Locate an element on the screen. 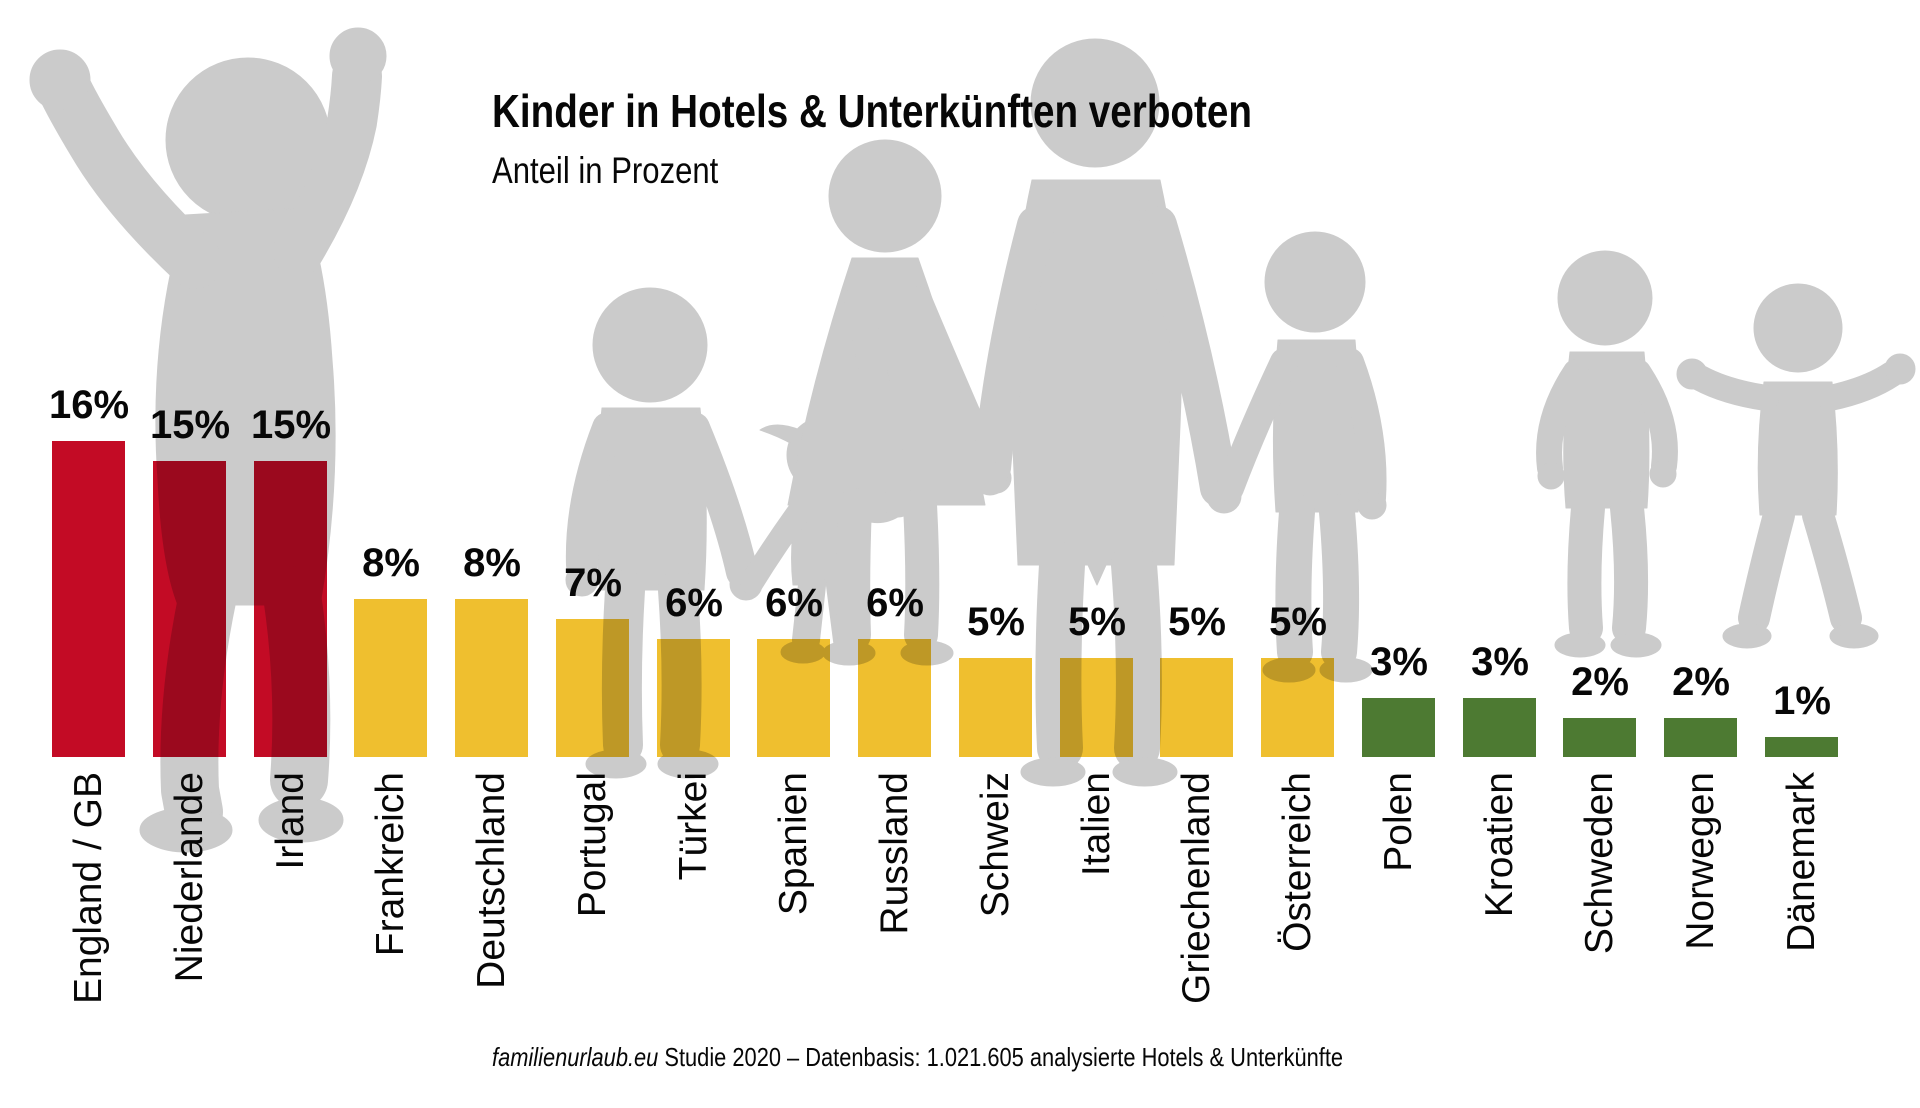 The width and height of the screenshot is (1920, 1108). chart-subtitle: Anteil in Prozent is located at coordinates (605, 170).